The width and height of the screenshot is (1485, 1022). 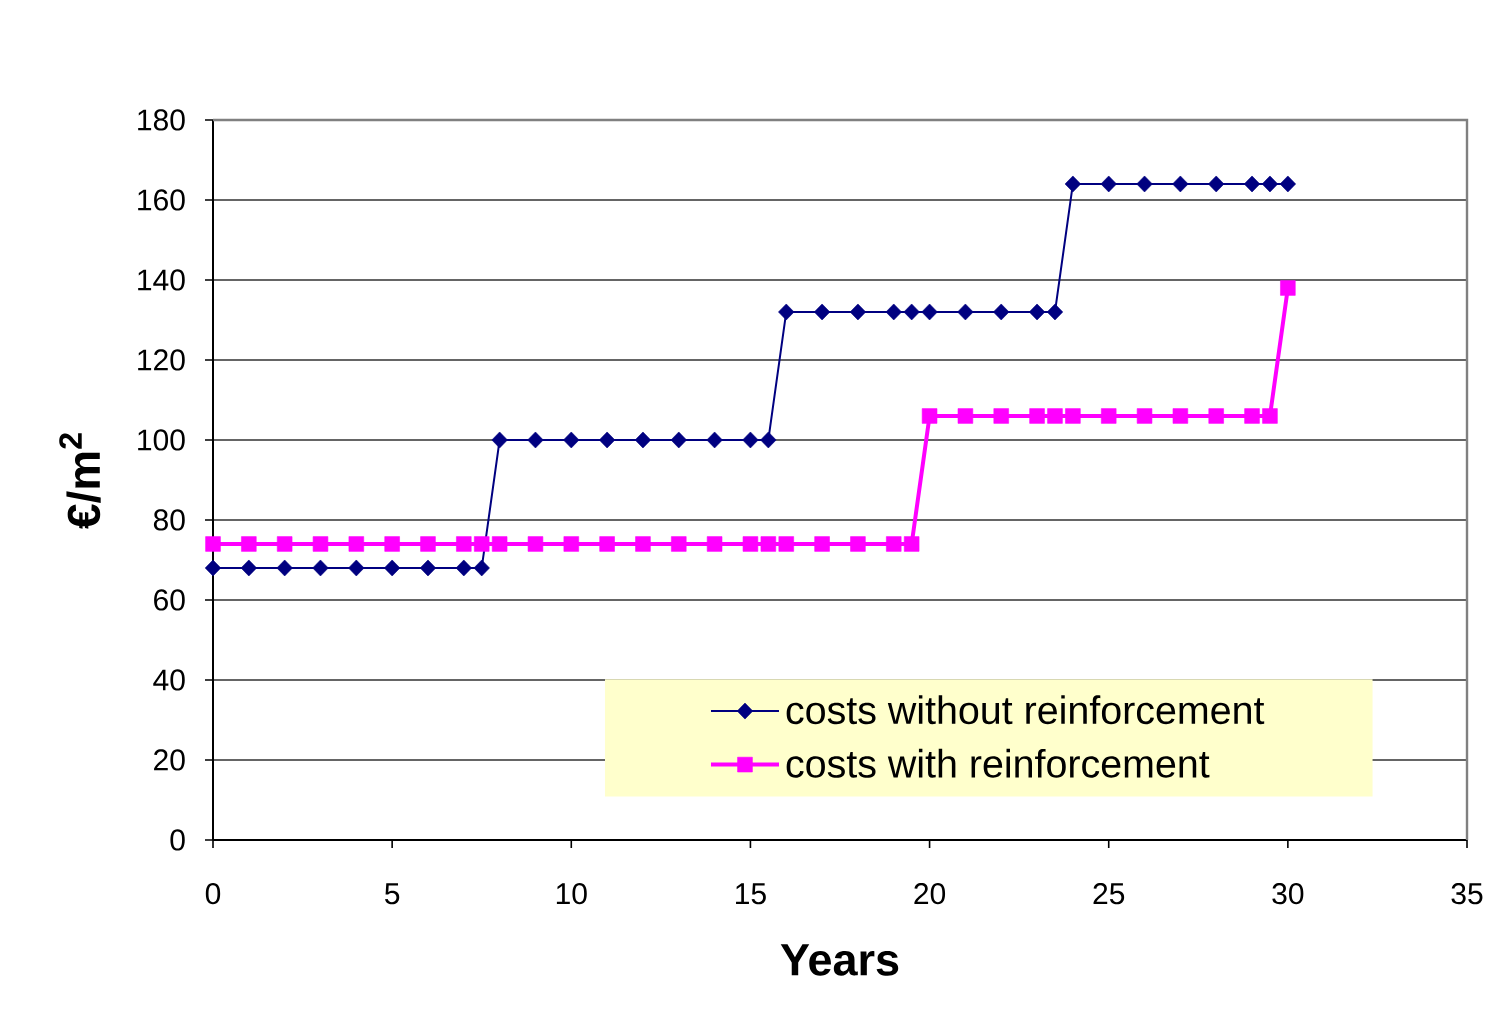 What do you see at coordinates (161, 280) in the screenshot?
I see `y-tick-label: 140` at bounding box center [161, 280].